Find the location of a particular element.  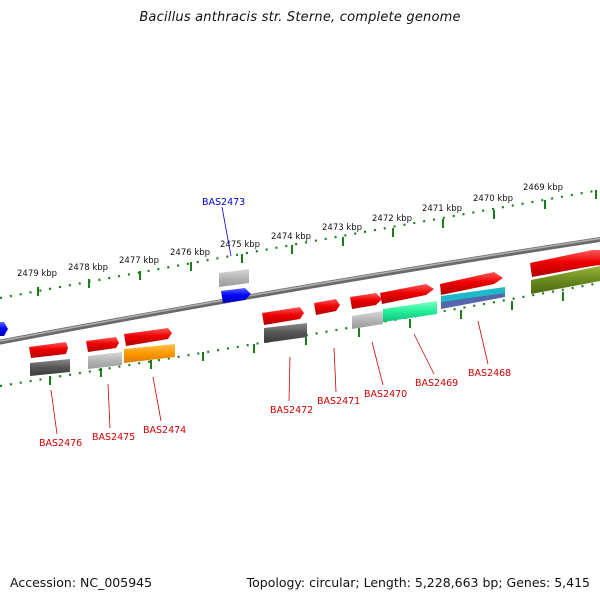

lower-major-ticks is located at coordinates (306, 338).